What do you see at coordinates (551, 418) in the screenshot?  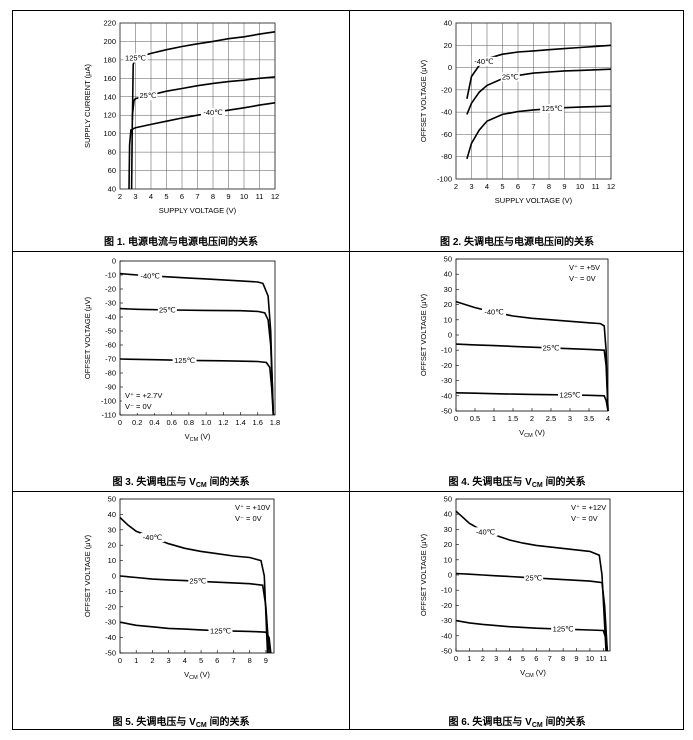 I see `x-tick-label: 2.5` at bounding box center [551, 418].